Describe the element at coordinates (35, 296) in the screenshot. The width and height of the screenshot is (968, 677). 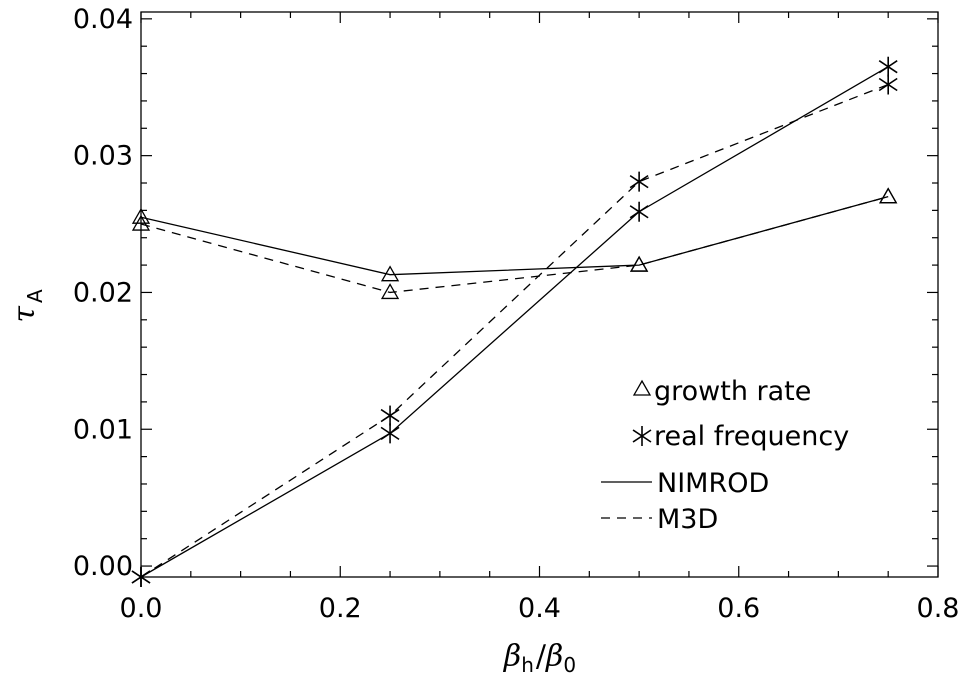
I see `y-axis-label-subscript: A` at that location.